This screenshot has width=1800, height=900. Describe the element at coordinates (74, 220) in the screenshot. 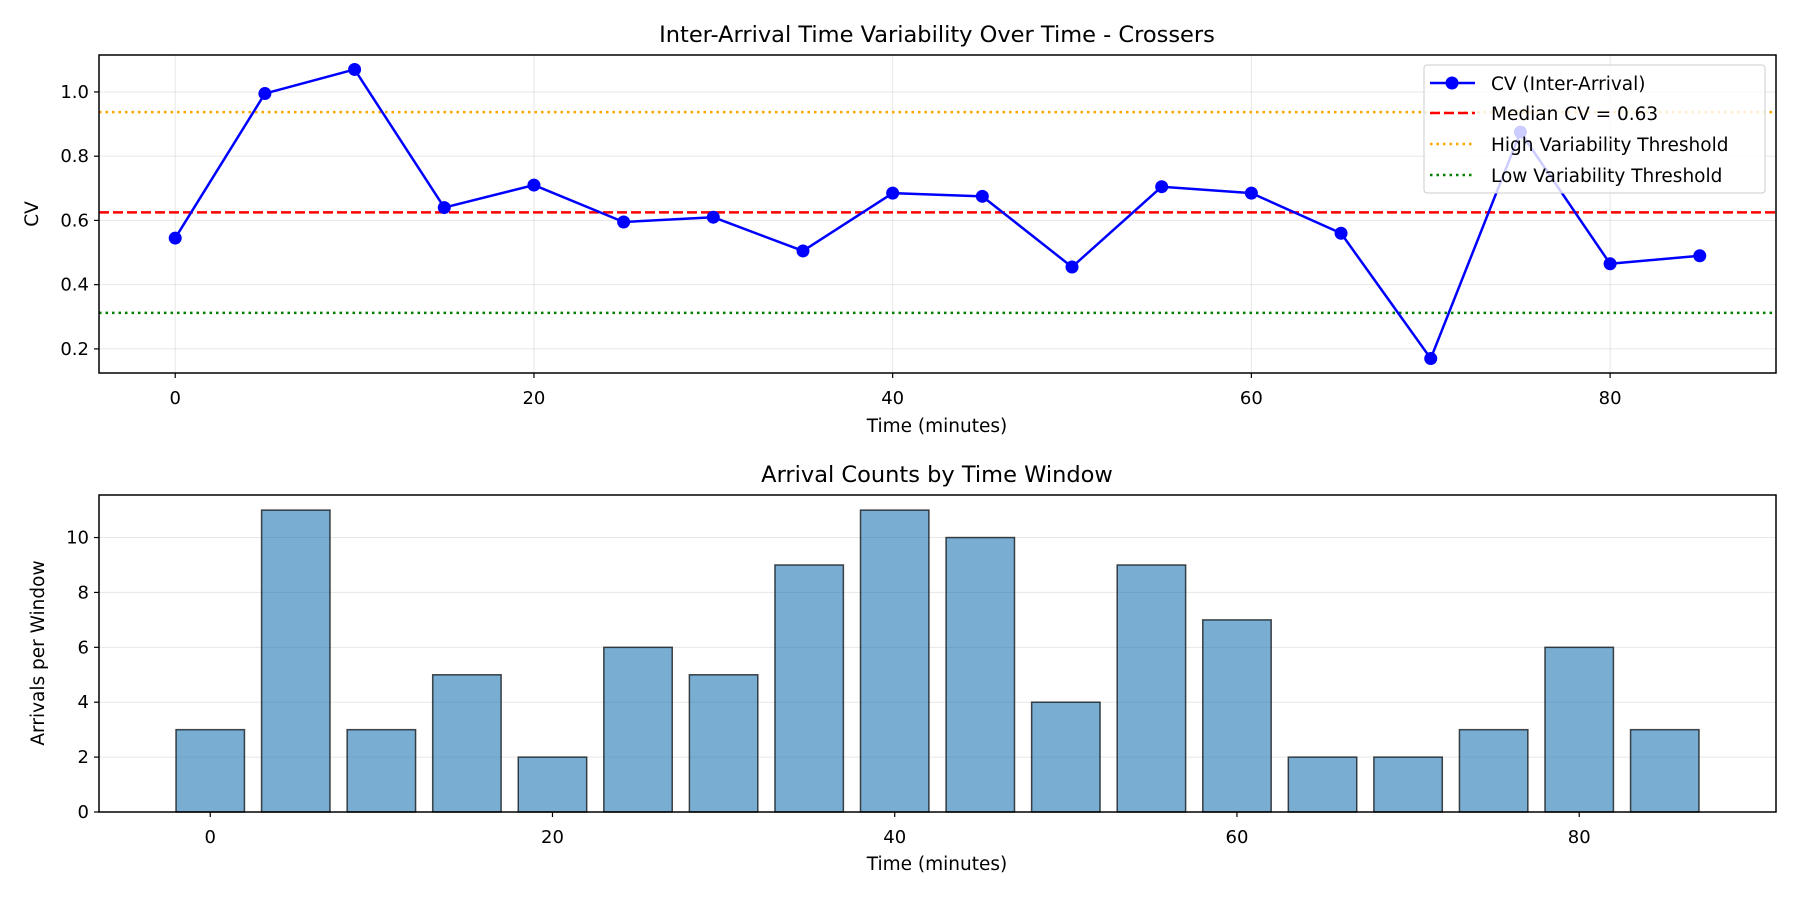

I see `y-tick-label: 0.6` at that location.